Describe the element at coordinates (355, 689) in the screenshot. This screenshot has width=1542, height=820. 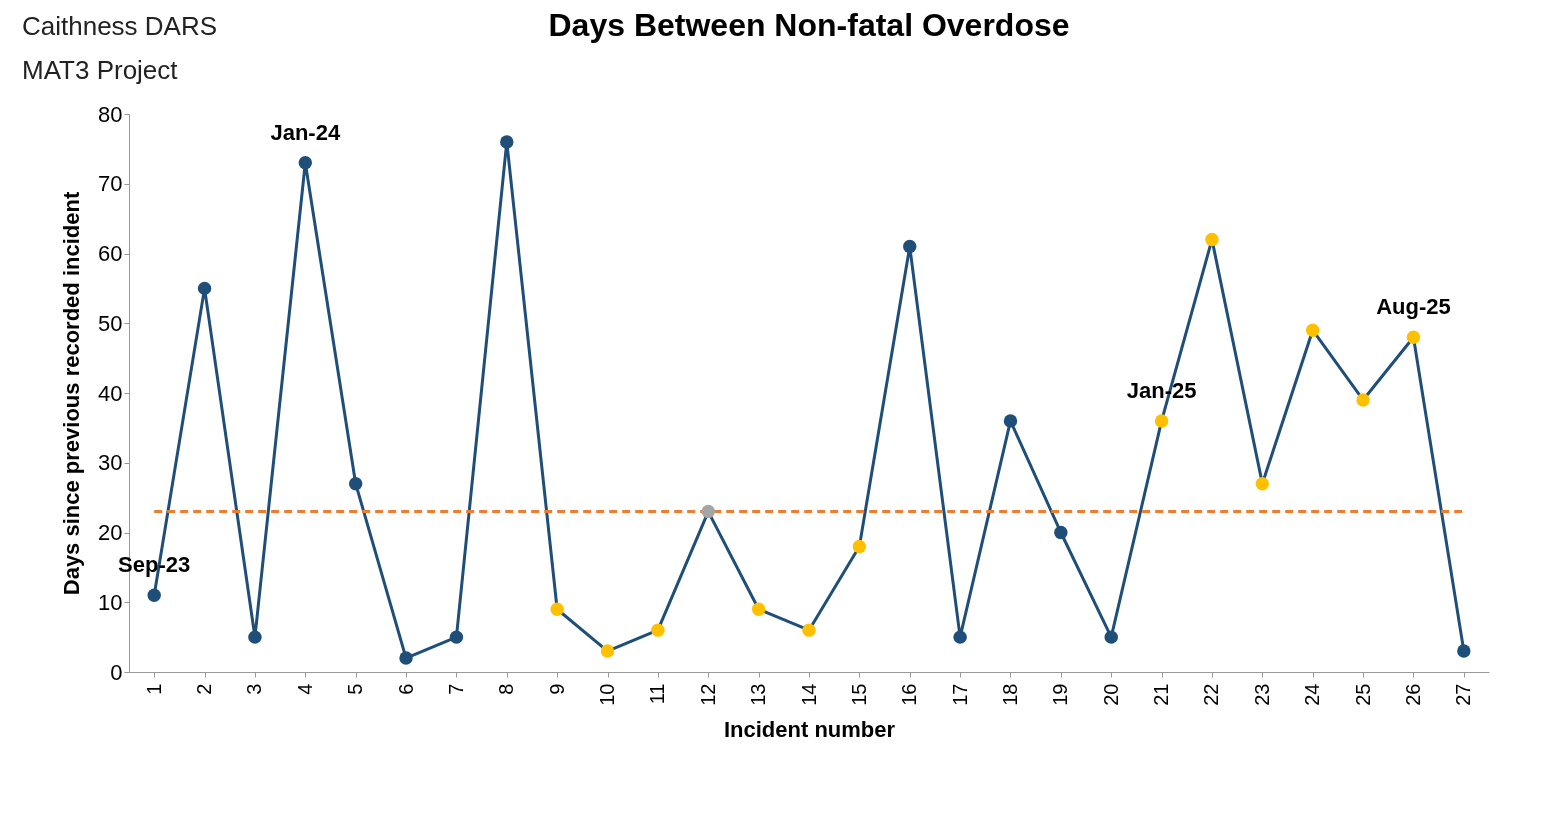
I see `x-tick-label: 5` at that location.